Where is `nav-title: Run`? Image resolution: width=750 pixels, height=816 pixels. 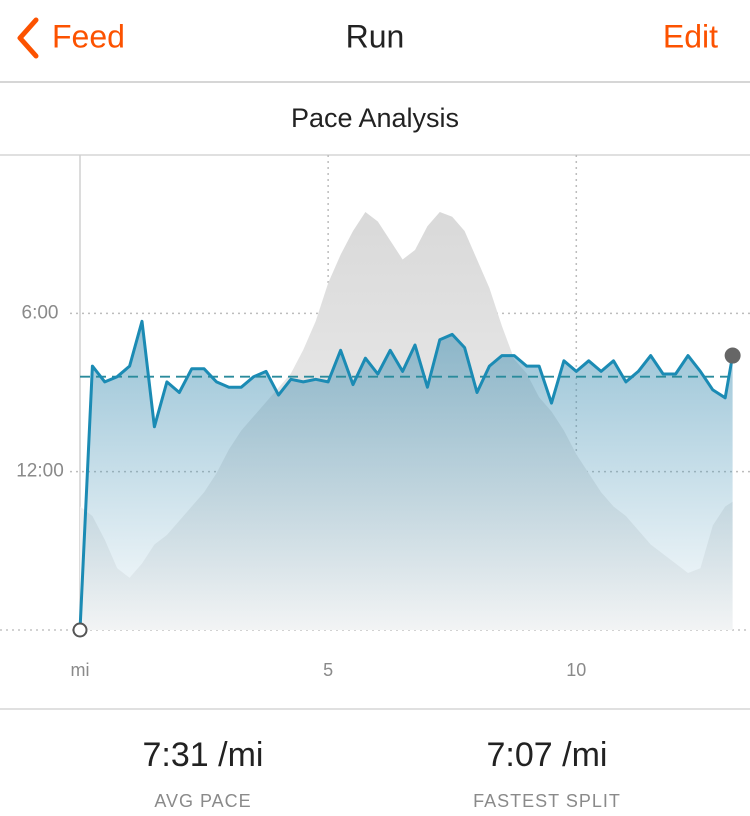
nav-title: Run is located at coordinates (375, 36).